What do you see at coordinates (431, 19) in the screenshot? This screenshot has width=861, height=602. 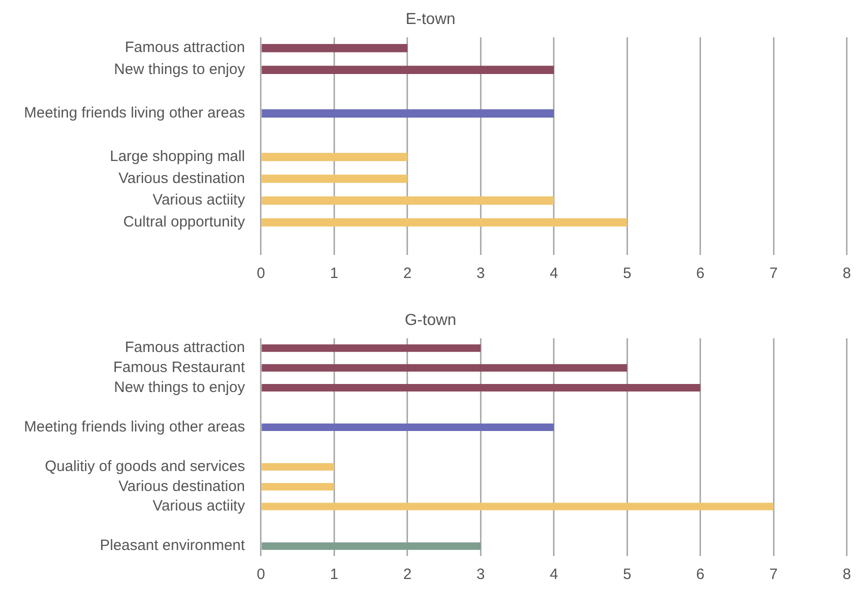 I see `chart-title: E-town` at bounding box center [431, 19].